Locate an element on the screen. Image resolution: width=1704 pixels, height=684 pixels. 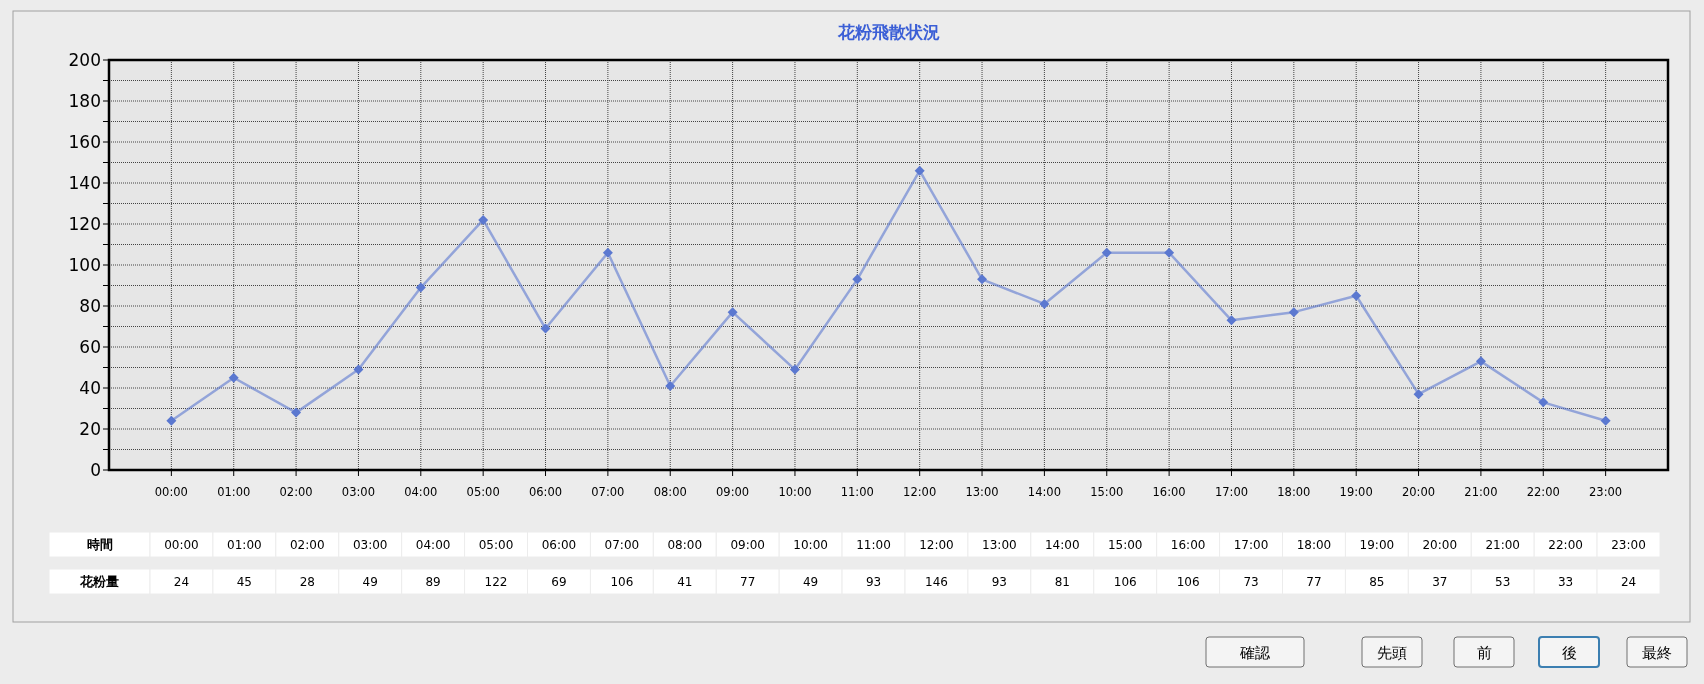
data-label: 122 is located at coordinates (496, 582).